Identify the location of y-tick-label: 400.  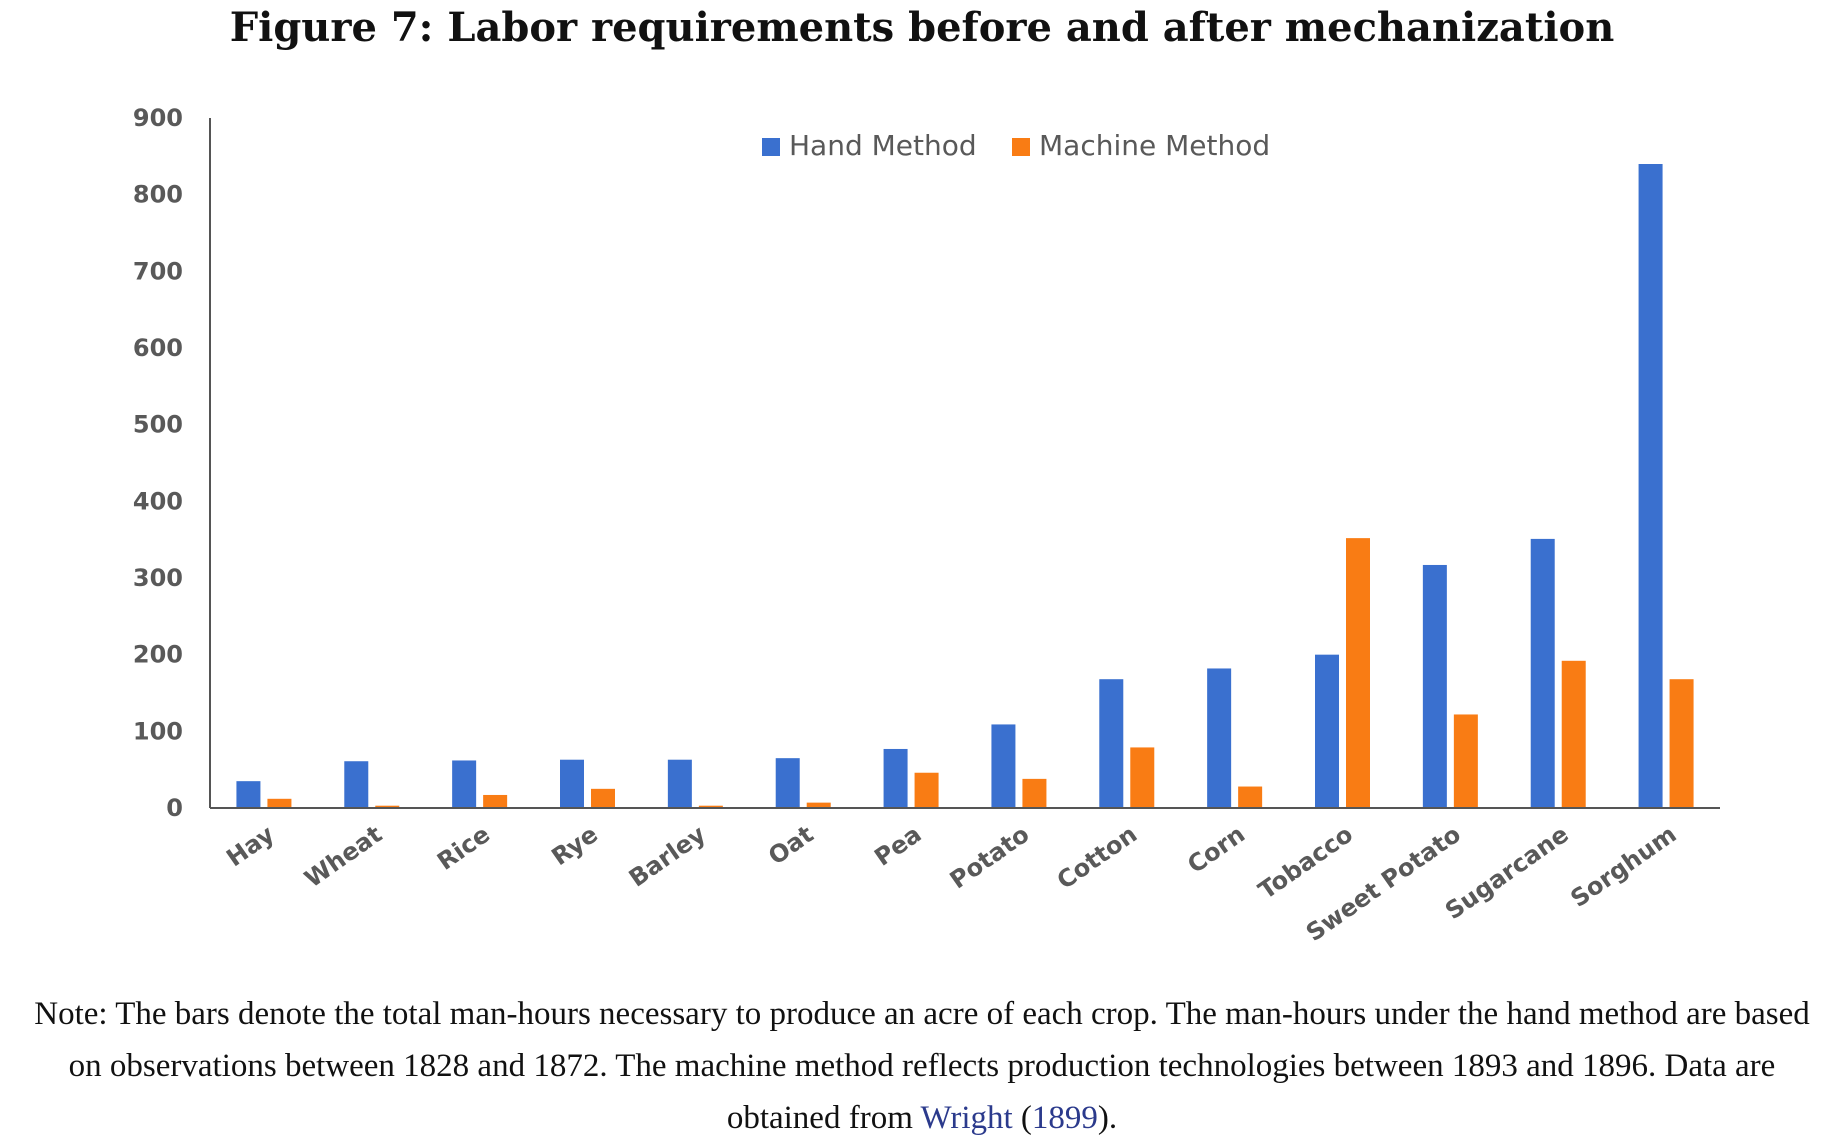
(158, 501).